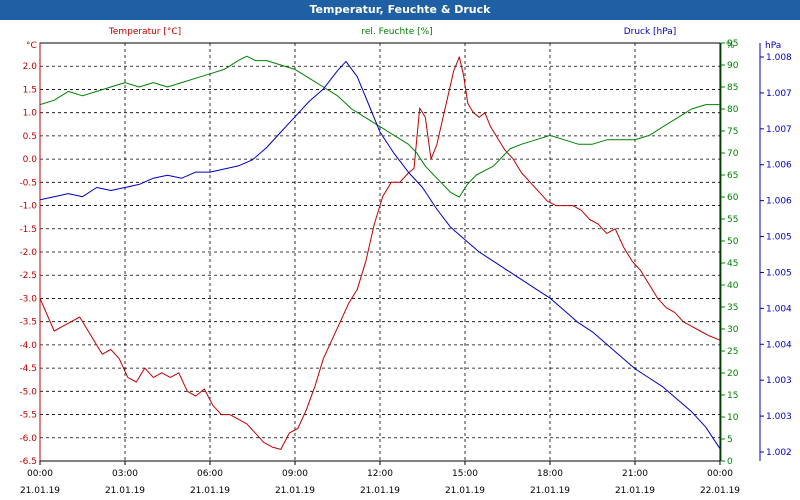 This screenshot has width=800, height=500. What do you see at coordinates (732, 308) in the screenshot?
I see `humidity-tick-label: 35` at bounding box center [732, 308].